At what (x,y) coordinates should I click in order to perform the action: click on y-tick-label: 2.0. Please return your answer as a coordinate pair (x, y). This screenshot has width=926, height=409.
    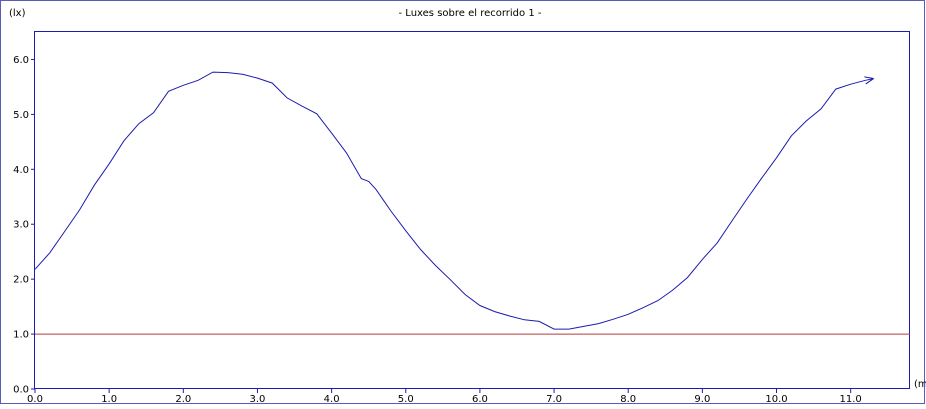
    Looking at the image, I should click on (21, 280).